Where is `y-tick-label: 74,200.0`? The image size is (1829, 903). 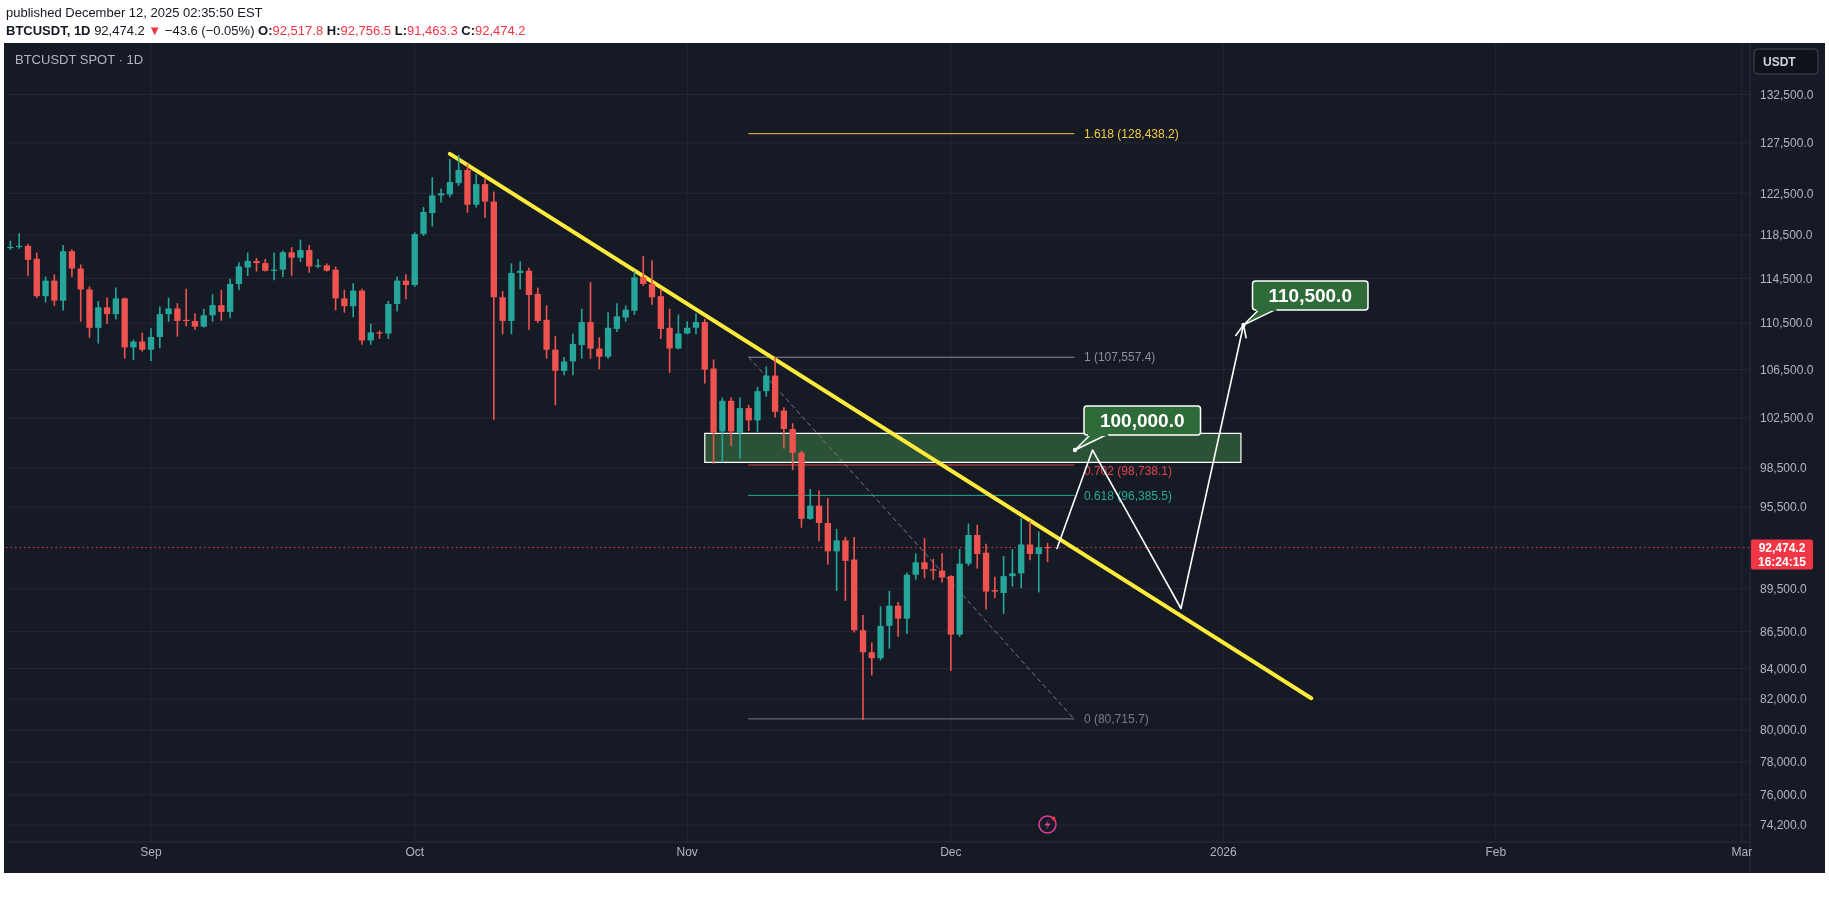
y-tick-label: 74,200.0 is located at coordinates (1784, 825).